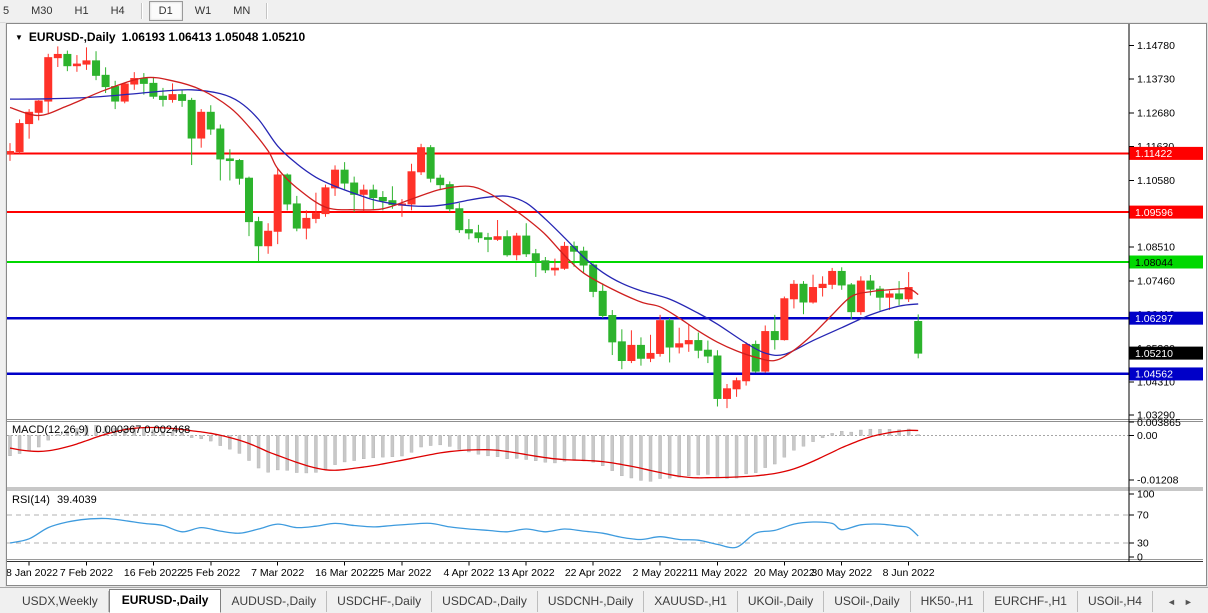 The height and width of the screenshot is (613, 1208). What do you see at coordinates (6, 11) in the screenshot?
I see `timeframe-button-m5: 5` at bounding box center [6, 11].